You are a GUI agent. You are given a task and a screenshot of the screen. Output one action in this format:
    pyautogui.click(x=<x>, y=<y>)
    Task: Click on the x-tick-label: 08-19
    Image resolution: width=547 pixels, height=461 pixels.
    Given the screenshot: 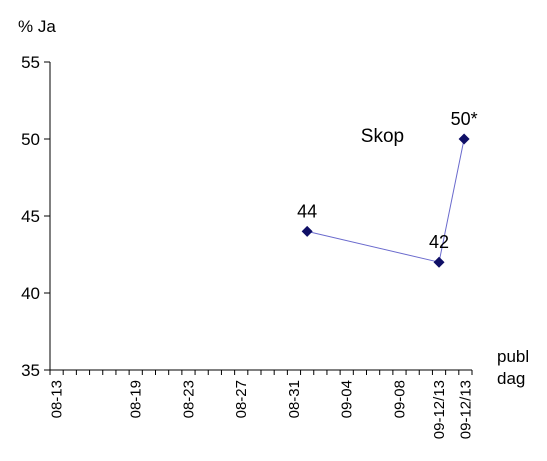 What is the action you would take?
    pyautogui.click(x=136, y=399)
    